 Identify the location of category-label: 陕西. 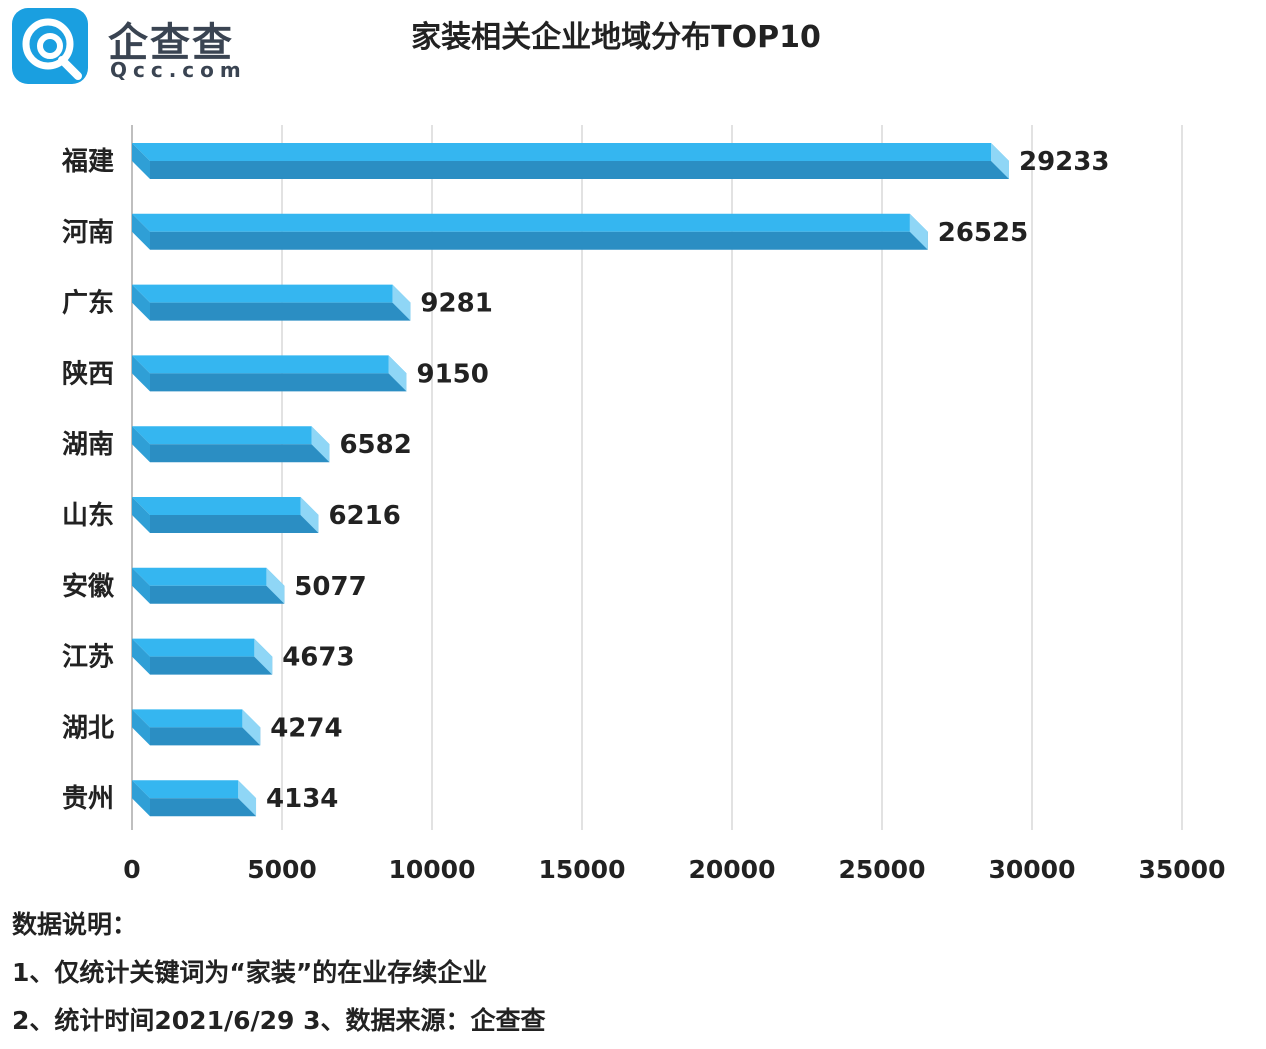
(88, 374).